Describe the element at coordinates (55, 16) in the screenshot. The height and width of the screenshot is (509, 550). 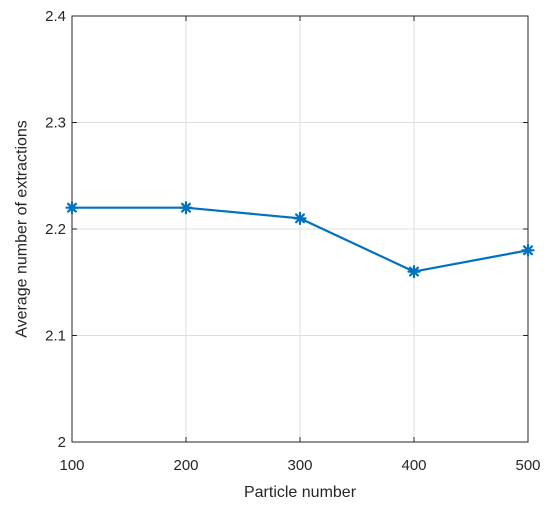
I see `y-tick-label: 2.4` at that location.